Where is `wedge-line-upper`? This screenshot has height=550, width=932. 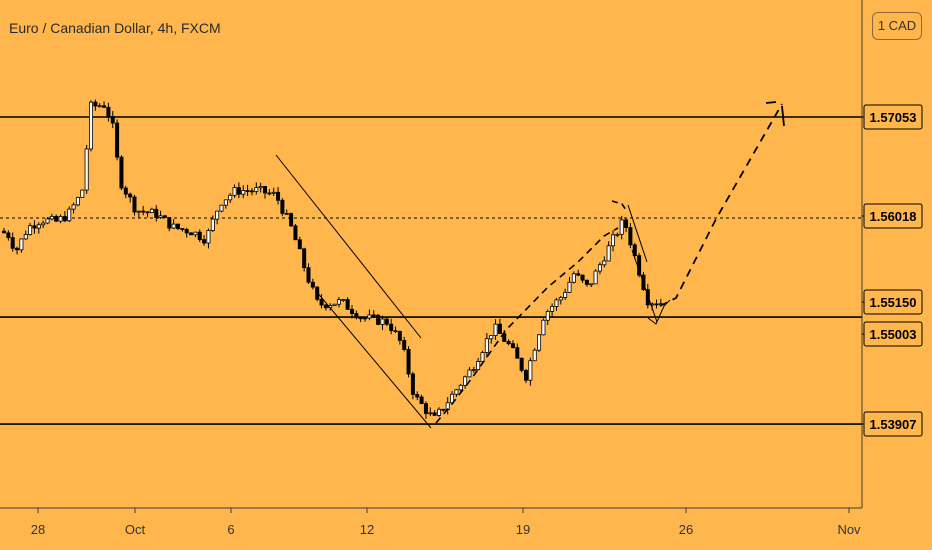
wedge-line-upper is located at coordinates (637, 233).